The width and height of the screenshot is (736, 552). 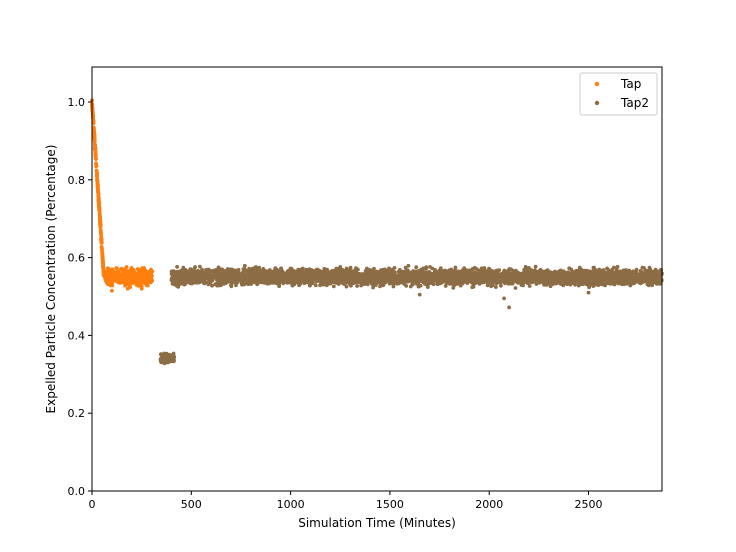 I want to click on x-tick-label: 1000, so click(x=291, y=504).